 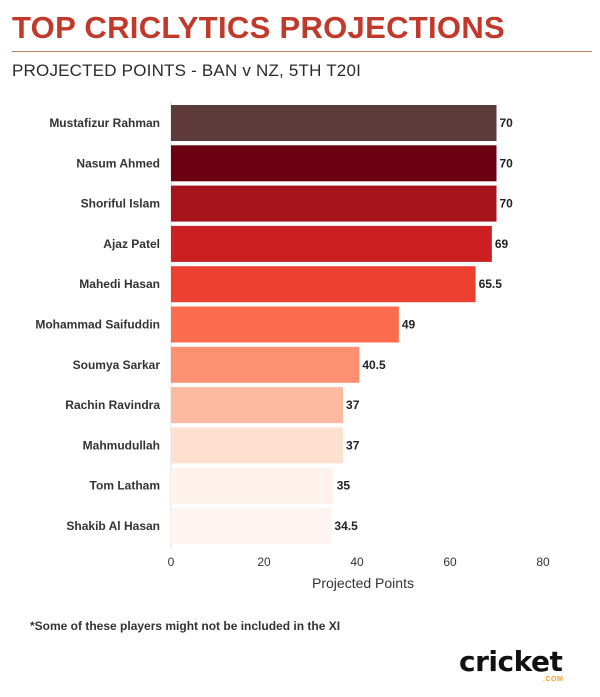 What do you see at coordinates (502, 244) in the screenshot?
I see `value-label: 69` at bounding box center [502, 244].